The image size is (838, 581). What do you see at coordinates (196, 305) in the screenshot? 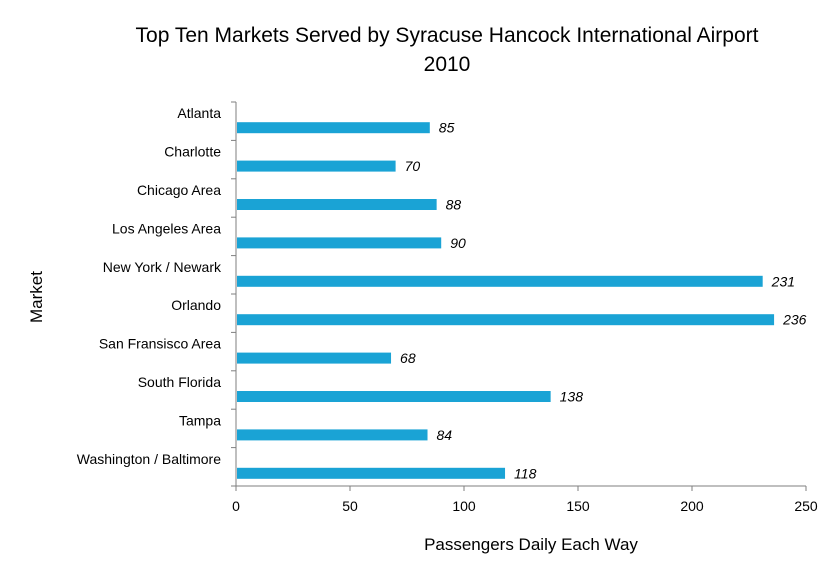
I see `category-label: Orlando` at bounding box center [196, 305].